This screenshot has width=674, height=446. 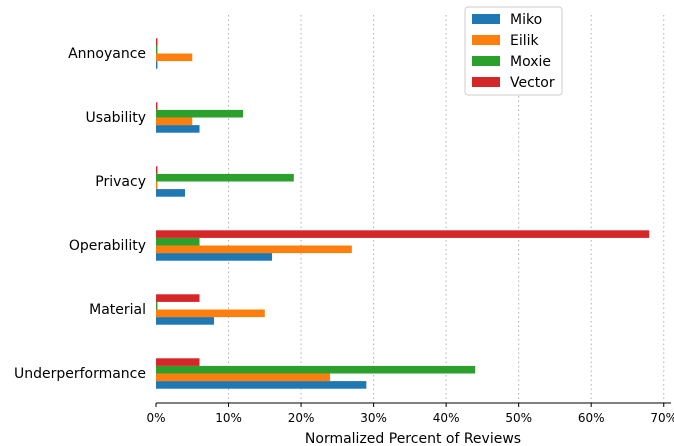 I want to click on x-tick-label: 50%, so click(x=518, y=418).